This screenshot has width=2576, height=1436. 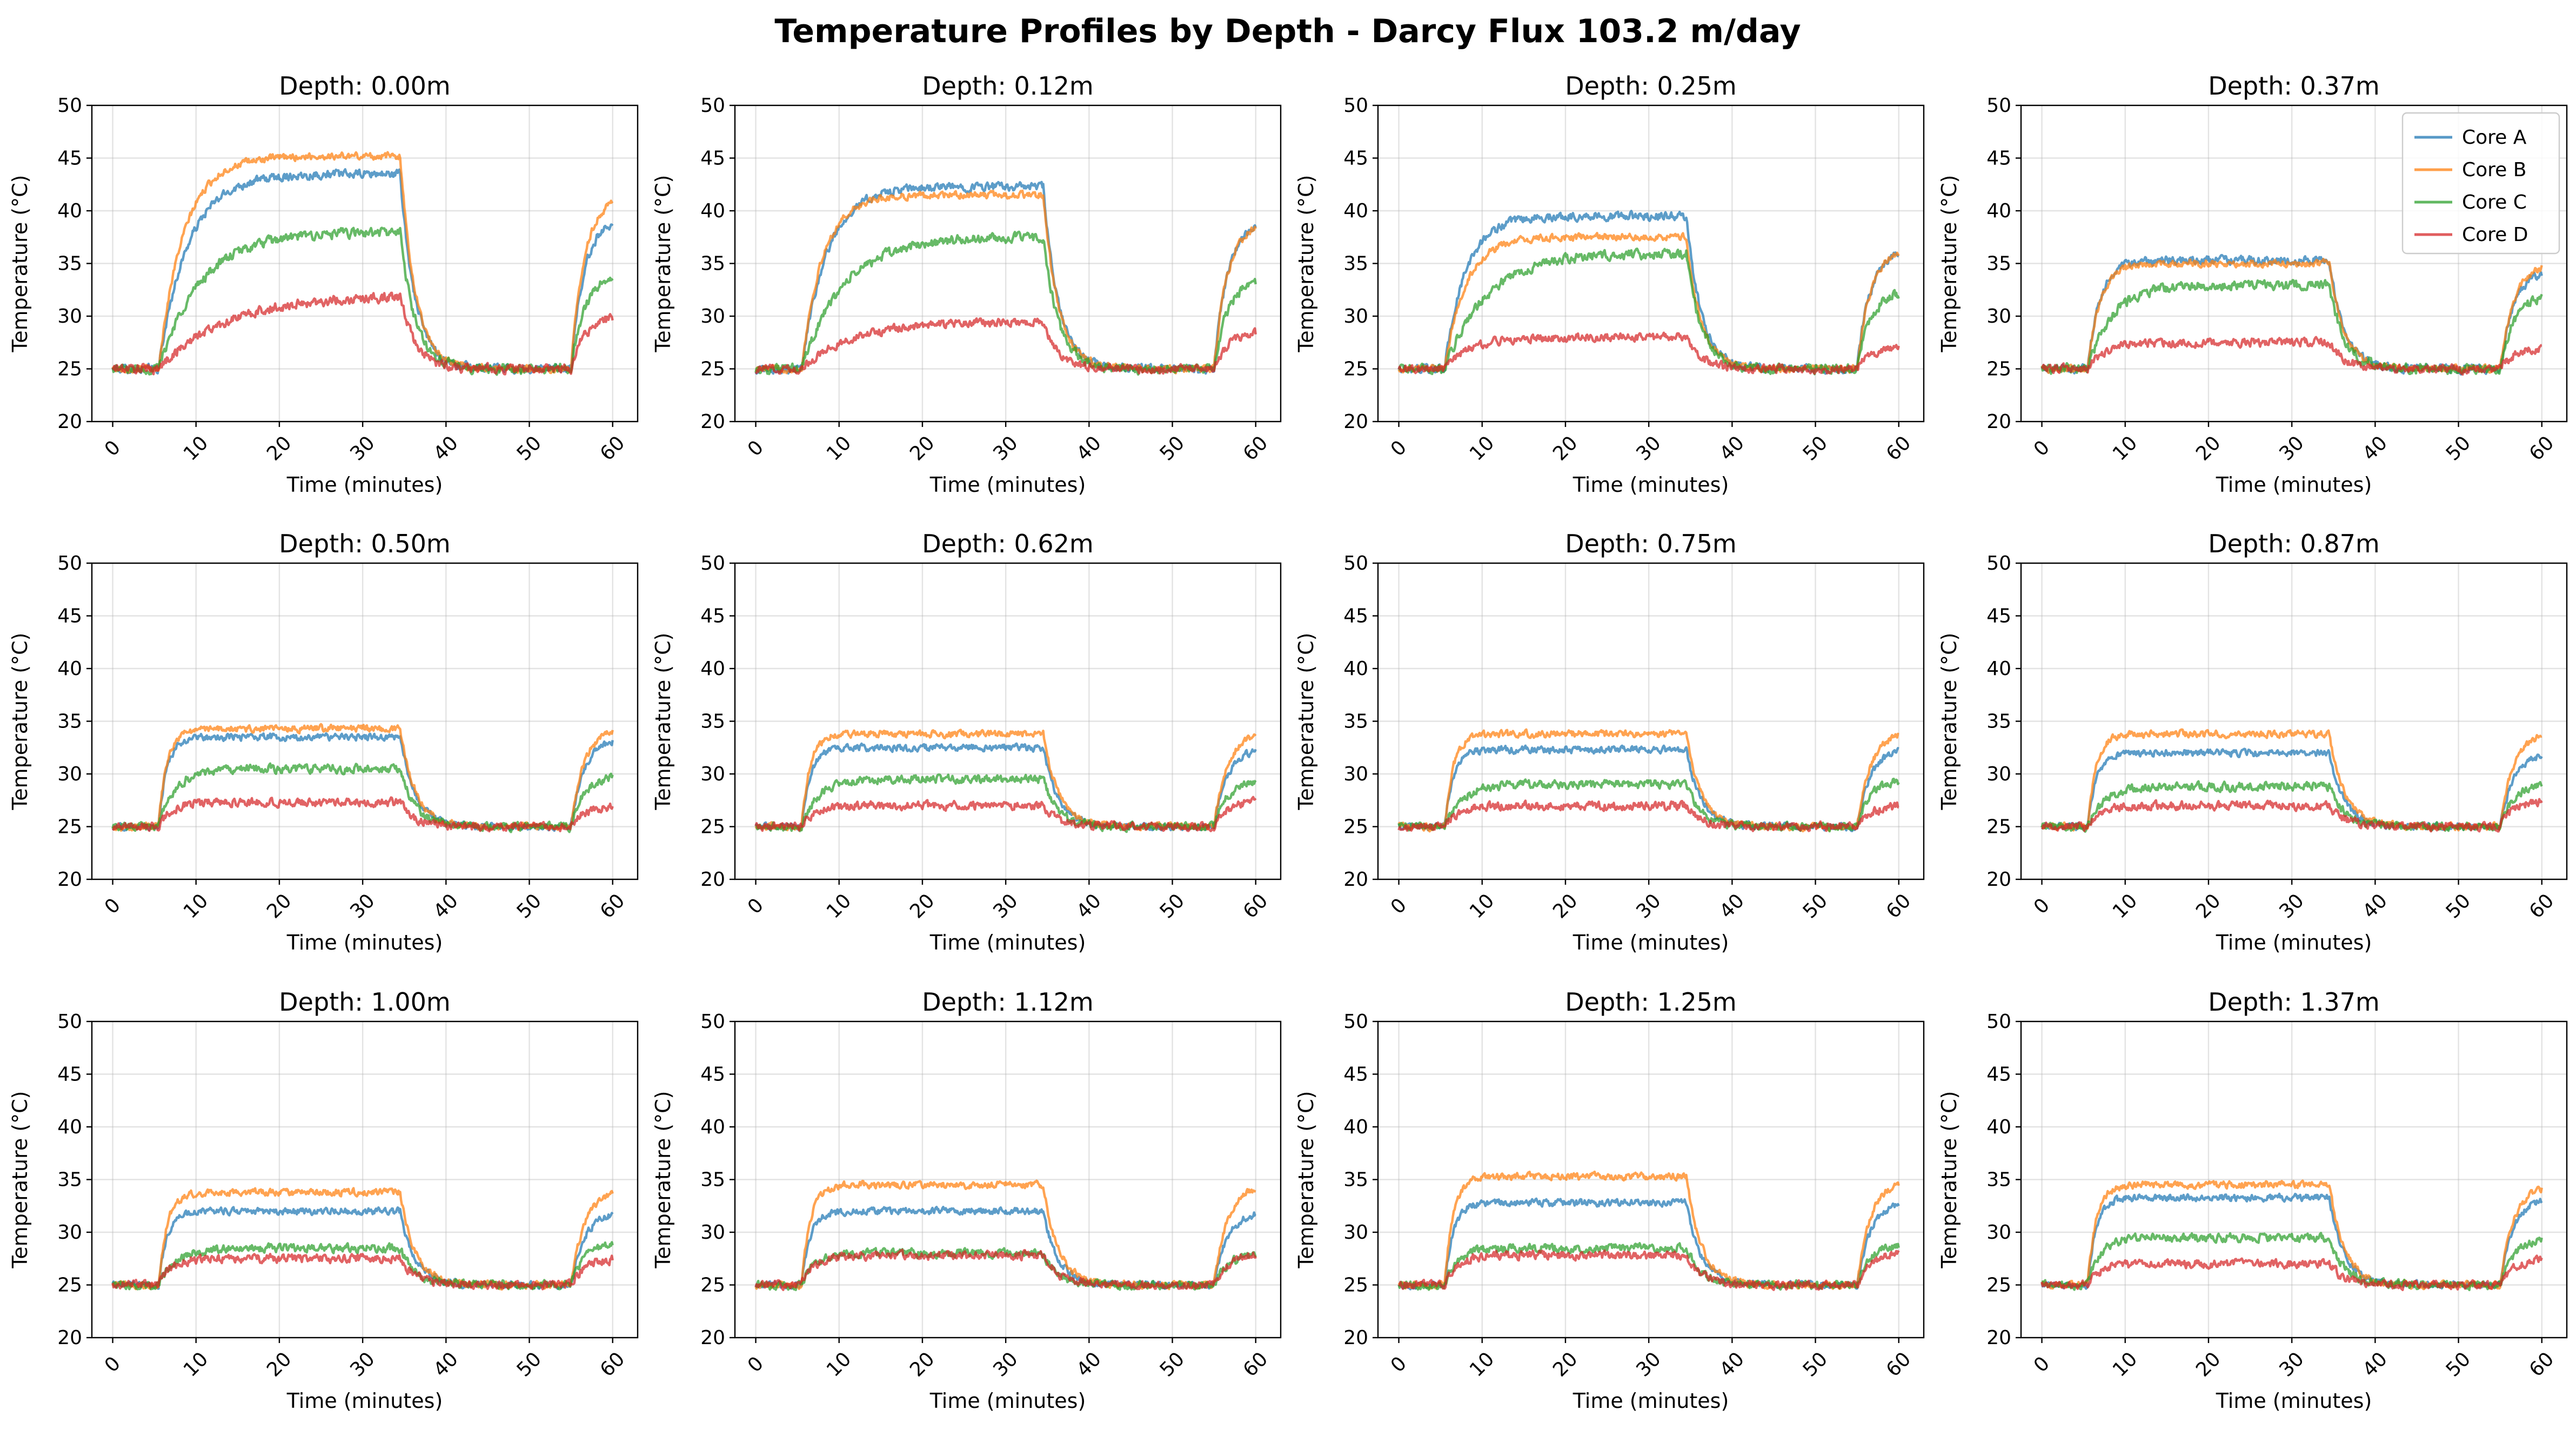 What do you see at coordinates (2495, 235) in the screenshot?
I see `legend-entry: Core D` at bounding box center [2495, 235].